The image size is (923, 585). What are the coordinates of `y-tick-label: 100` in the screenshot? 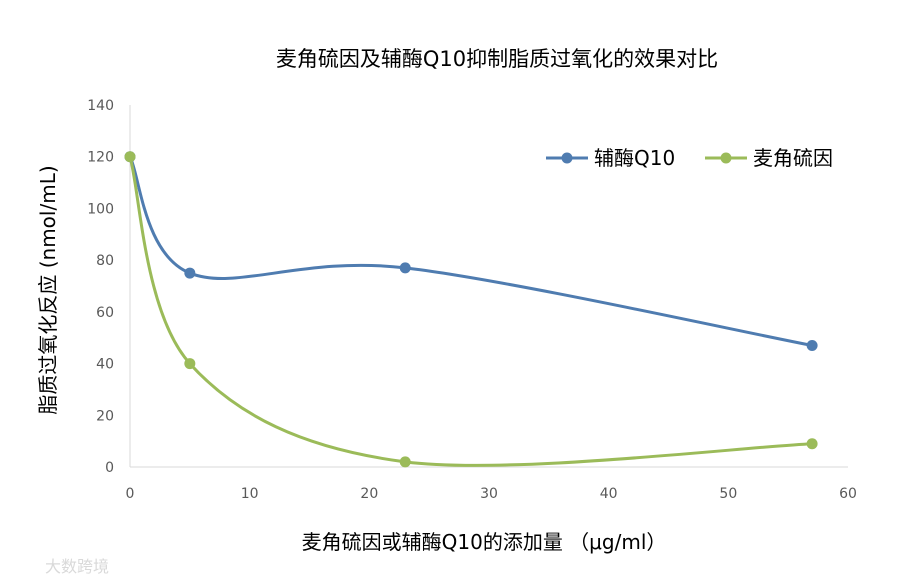 It's located at (100, 209).